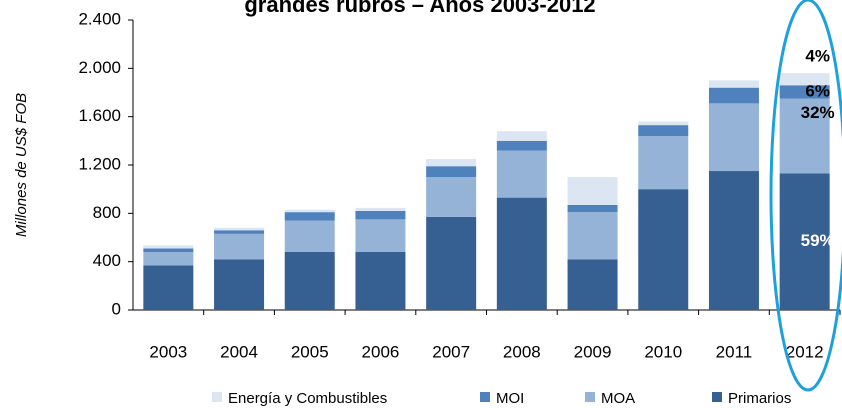 This screenshot has height=408, width=842. I want to click on x-tick-label: 2005, so click(310, 351).